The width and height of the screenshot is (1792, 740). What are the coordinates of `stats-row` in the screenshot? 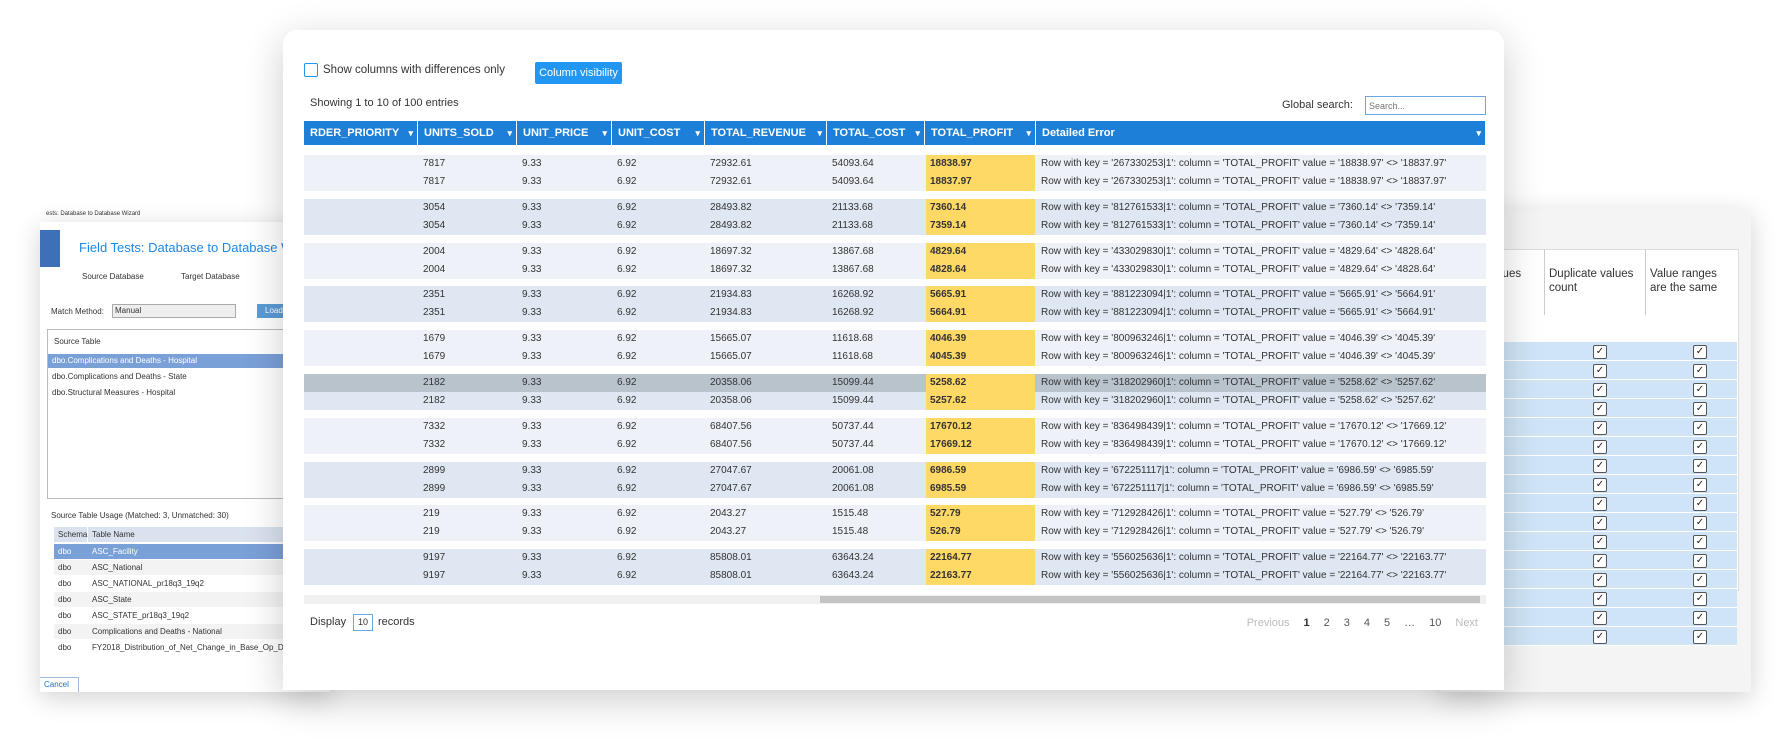 It's located at (1616, 579).